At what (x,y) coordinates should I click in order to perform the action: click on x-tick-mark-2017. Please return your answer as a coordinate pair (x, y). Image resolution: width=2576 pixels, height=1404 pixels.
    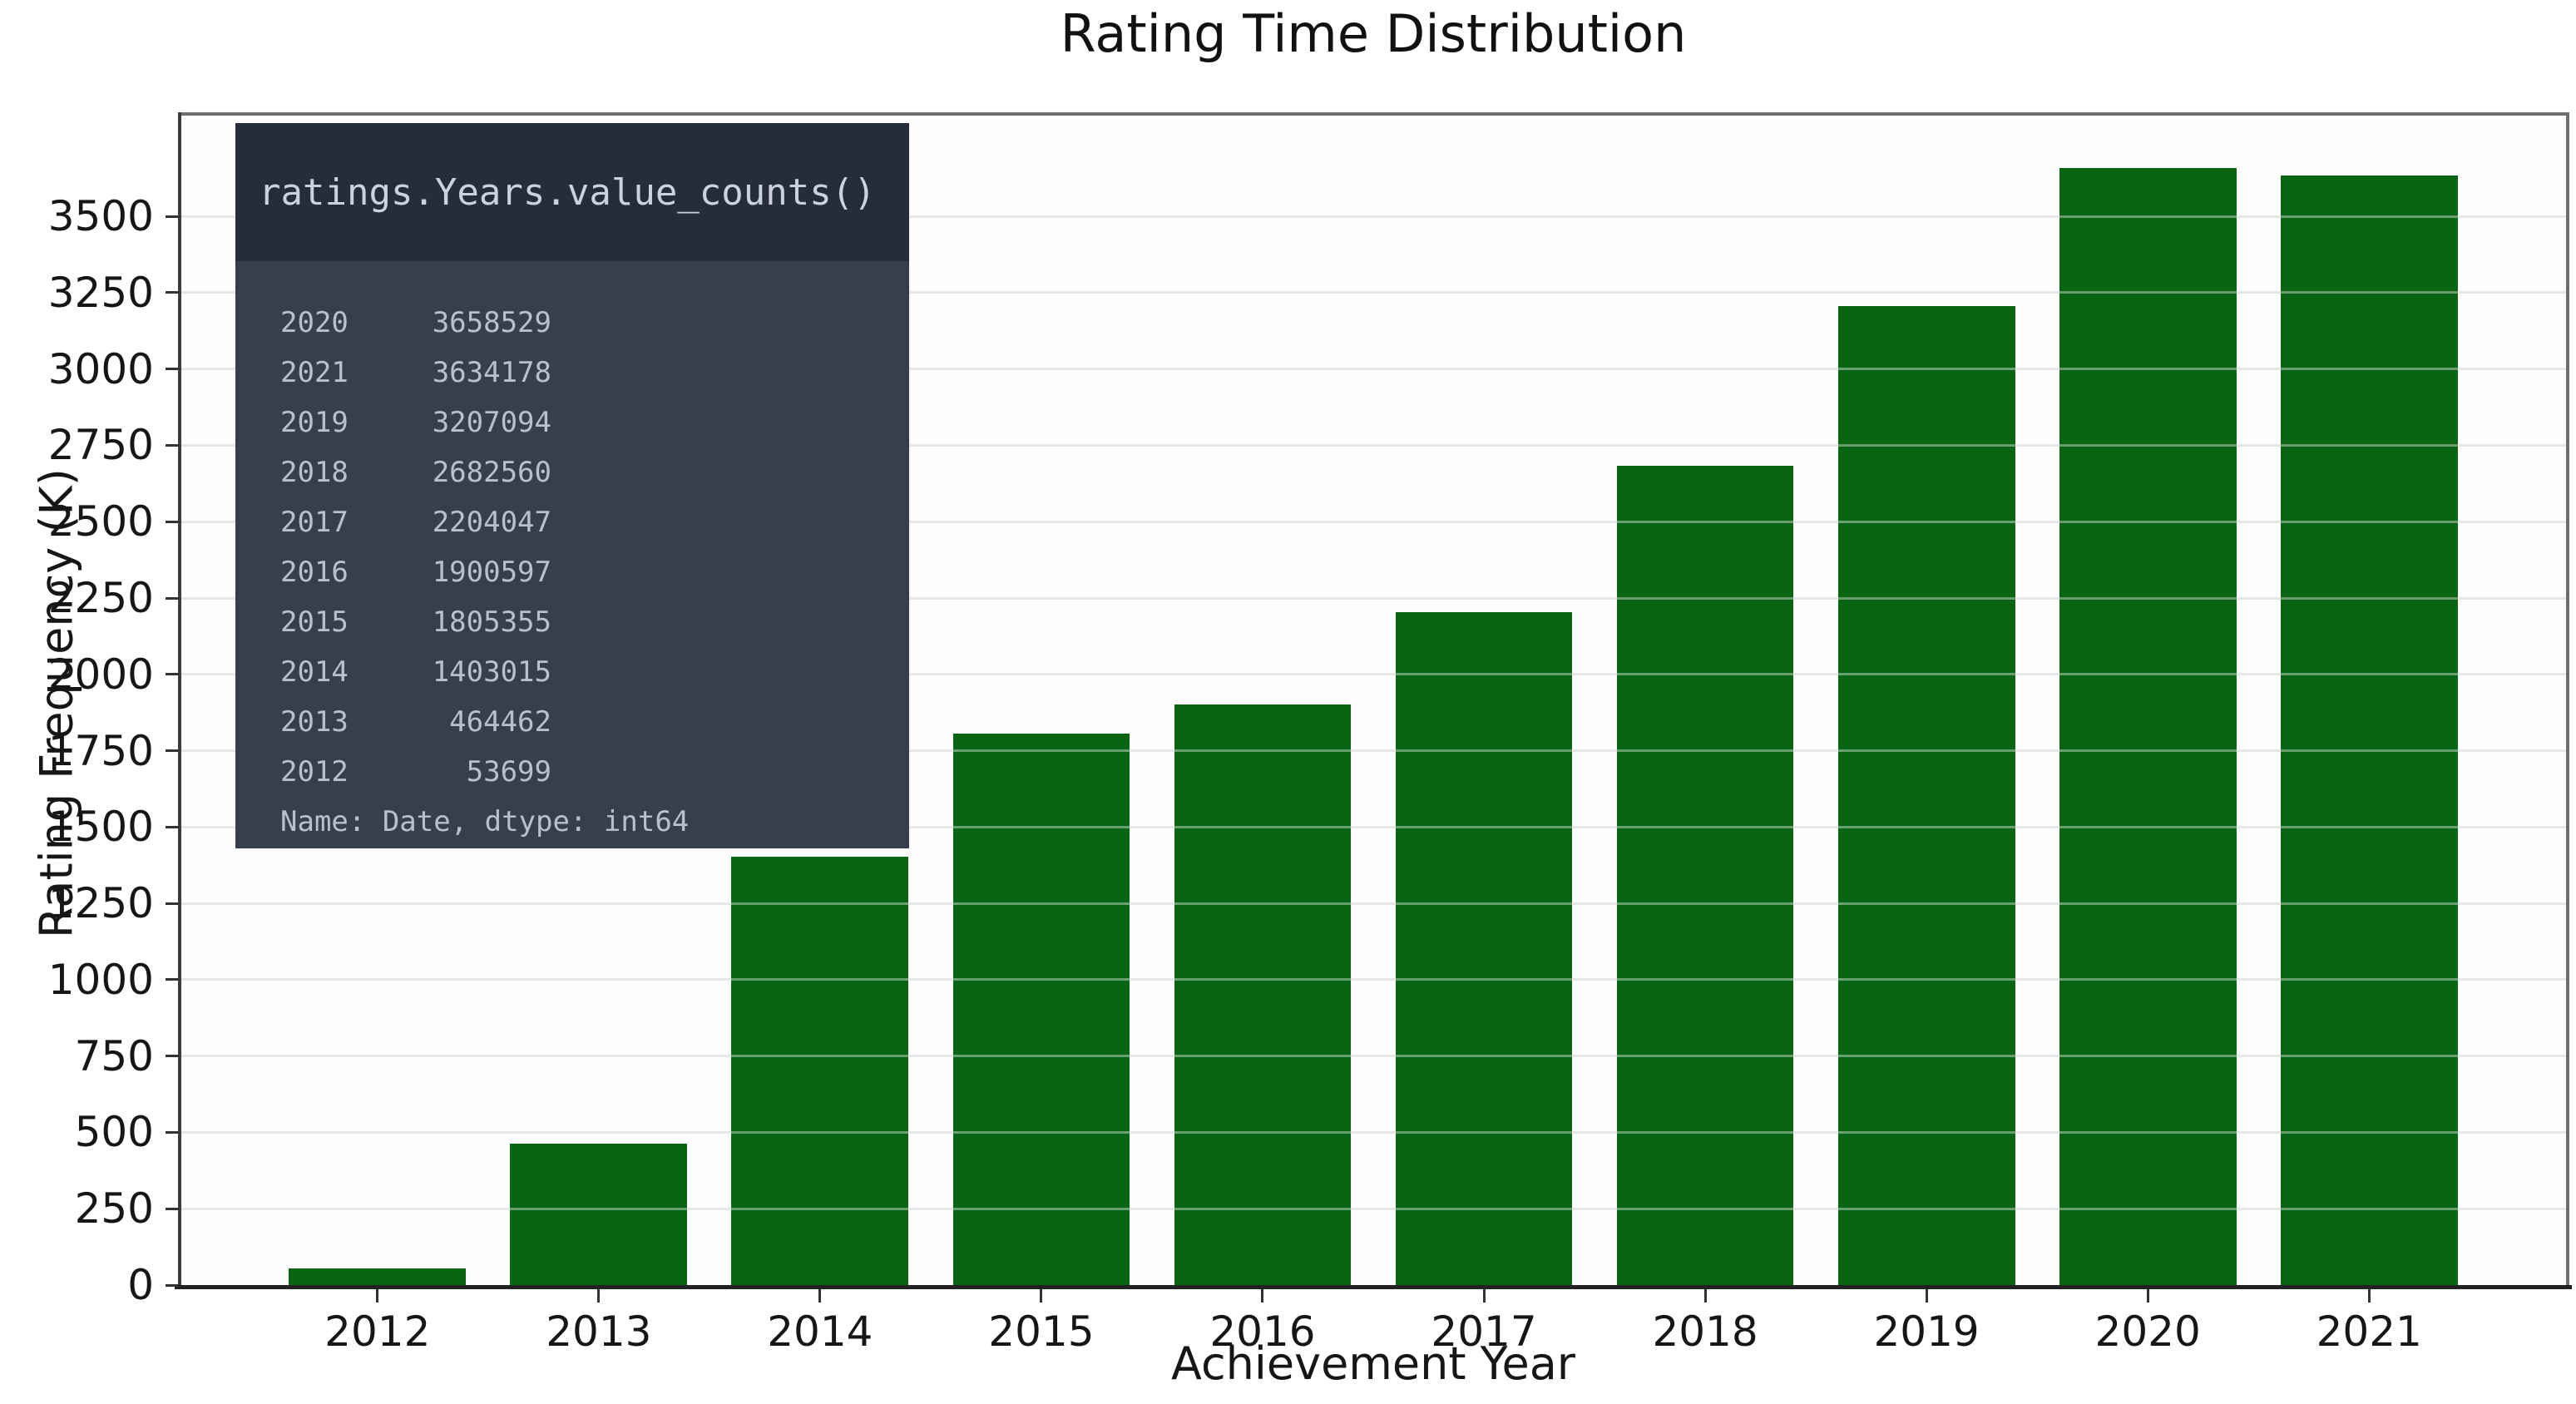
    Looking at the image, I should click on (1484, 1296).